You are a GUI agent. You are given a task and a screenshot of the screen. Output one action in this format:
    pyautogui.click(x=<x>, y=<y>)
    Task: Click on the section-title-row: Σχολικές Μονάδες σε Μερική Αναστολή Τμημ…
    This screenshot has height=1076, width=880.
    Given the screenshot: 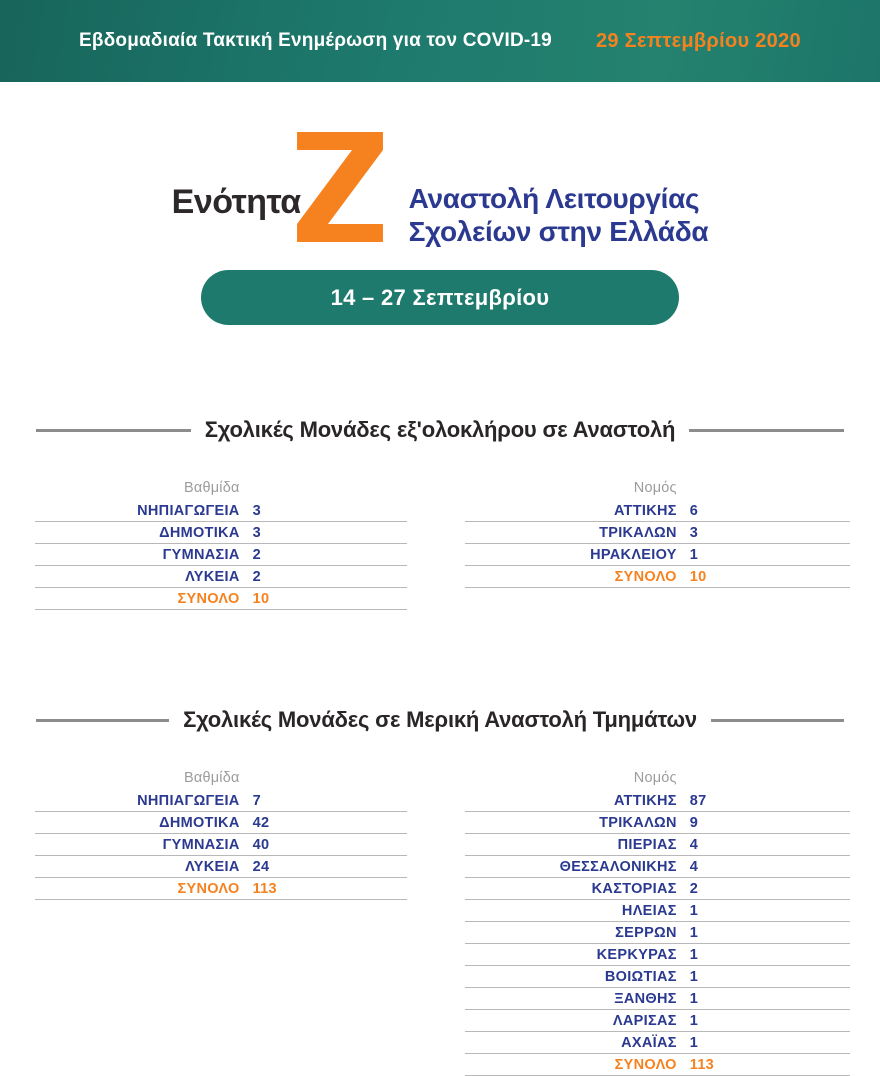 What is the action you would take?
    pyautogui.click(x=440, y=720)
    